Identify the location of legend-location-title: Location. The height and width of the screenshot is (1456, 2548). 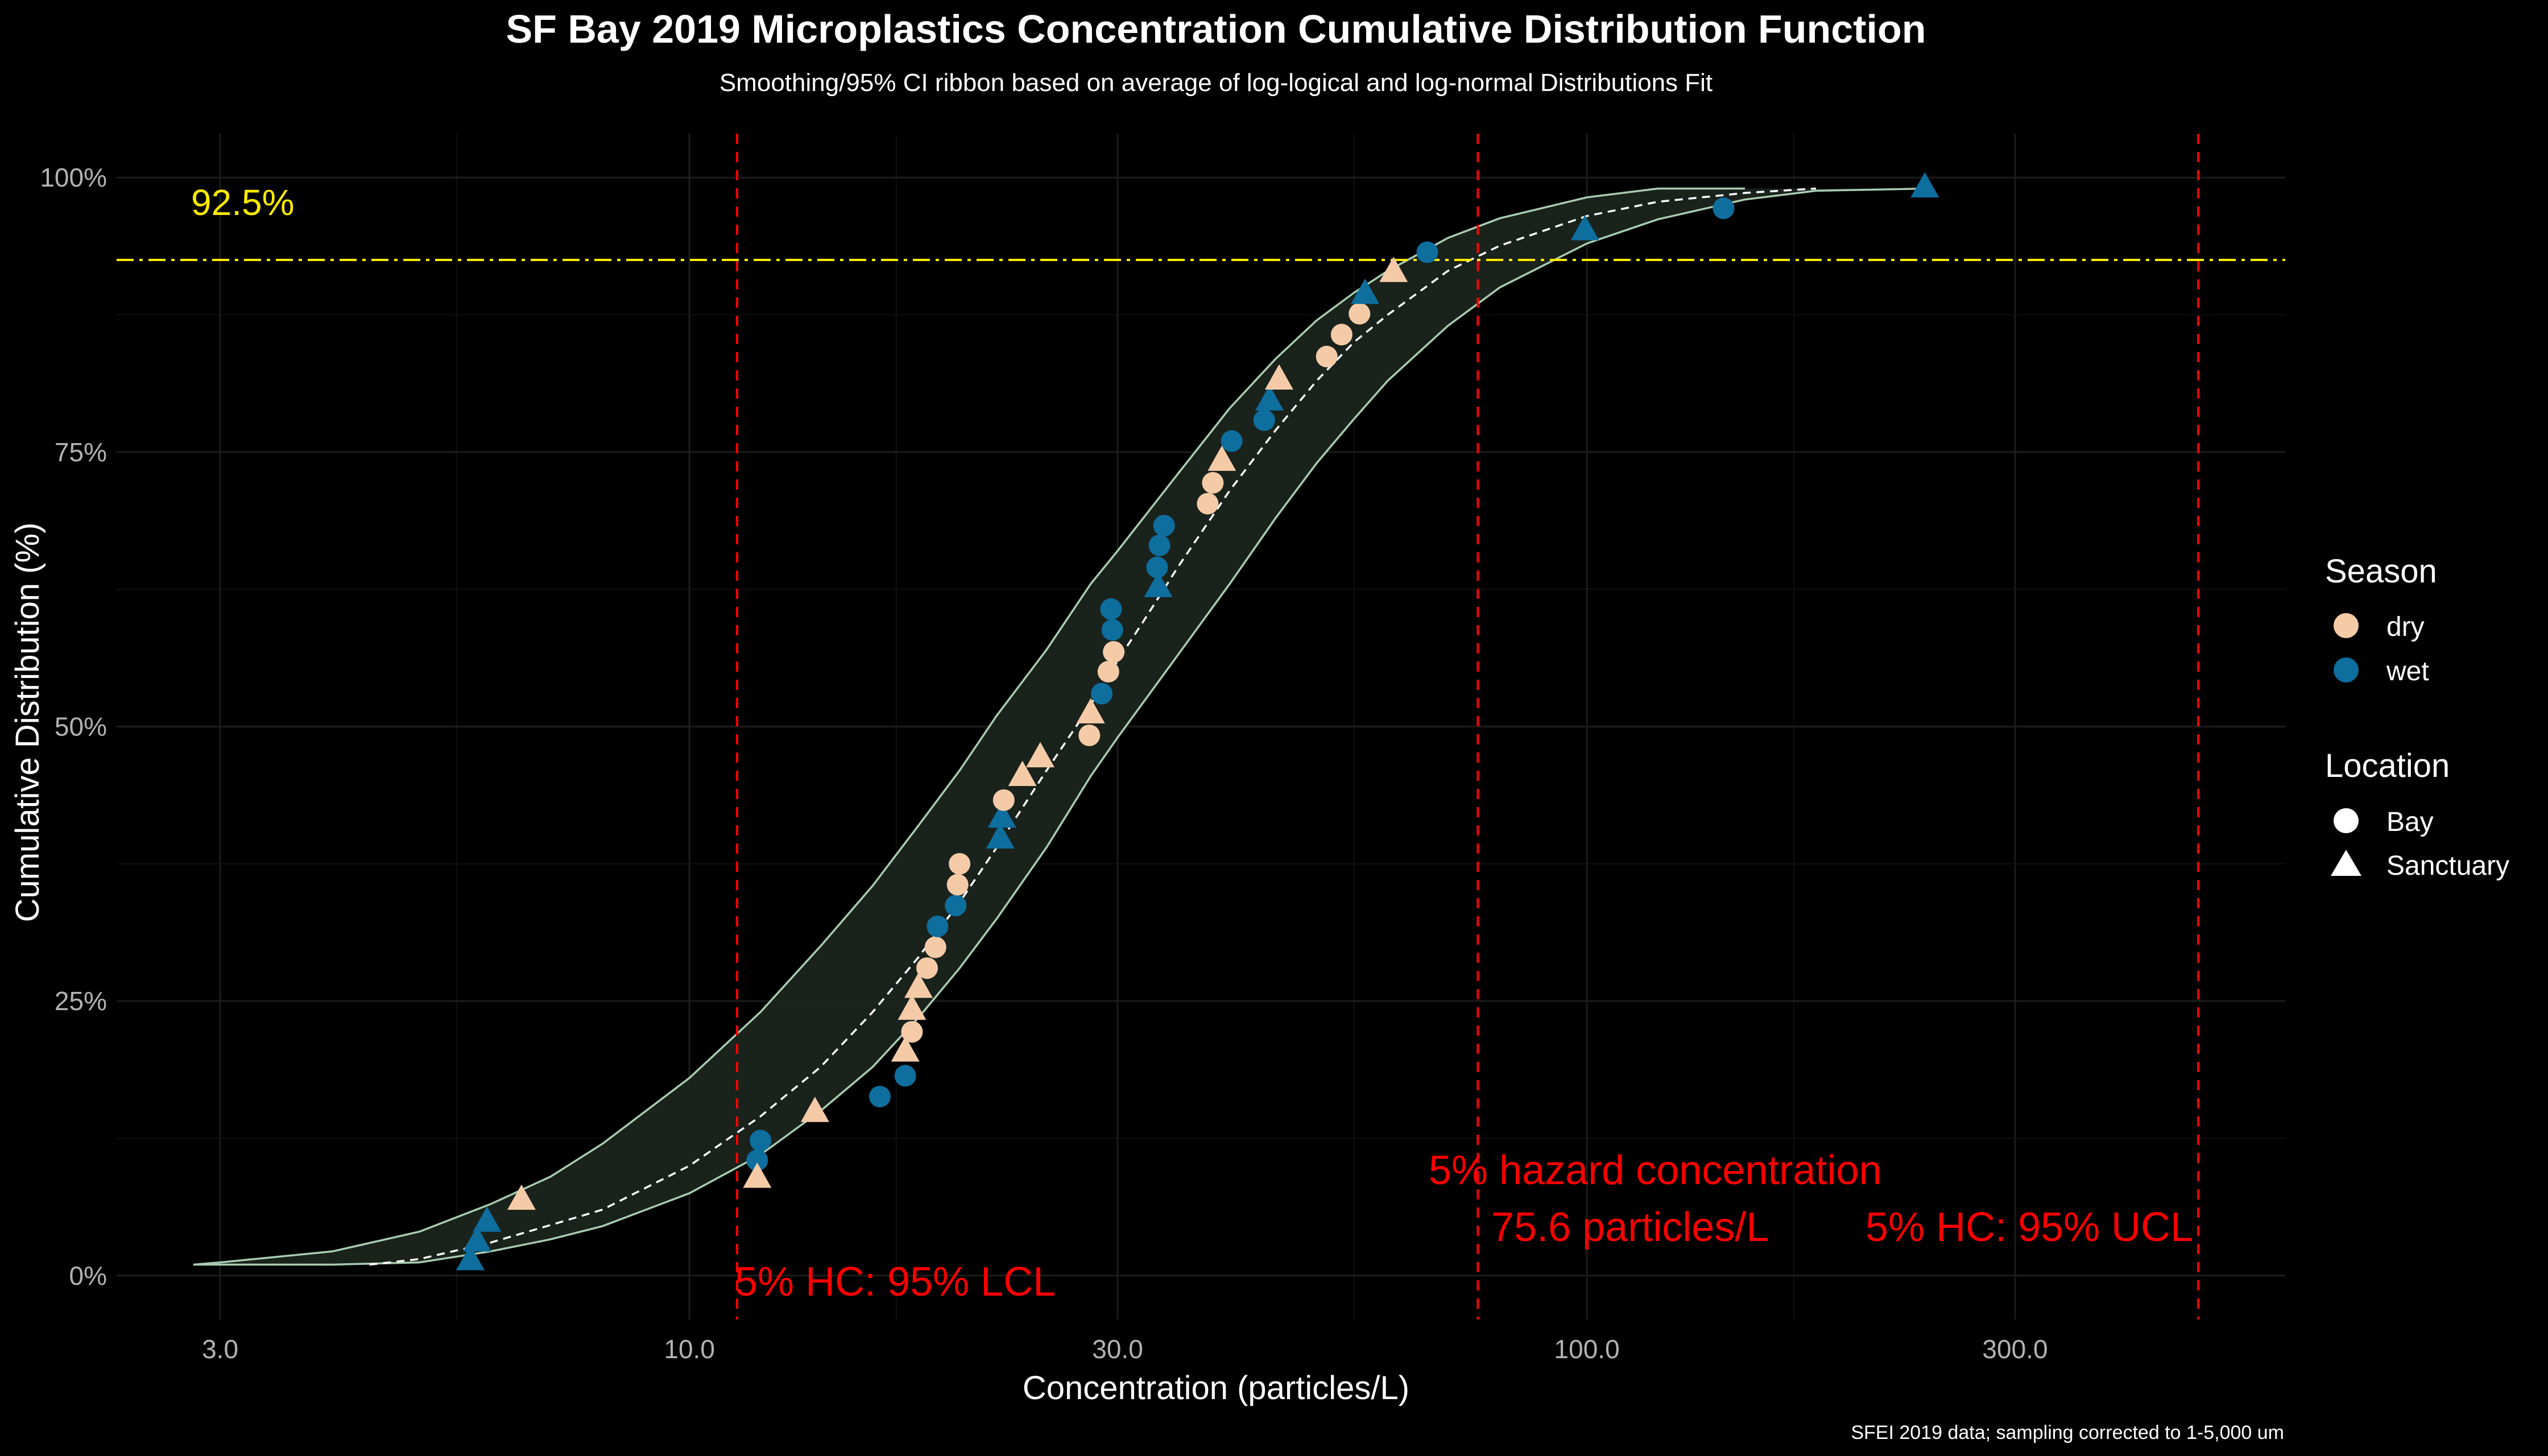
(2387, 765).